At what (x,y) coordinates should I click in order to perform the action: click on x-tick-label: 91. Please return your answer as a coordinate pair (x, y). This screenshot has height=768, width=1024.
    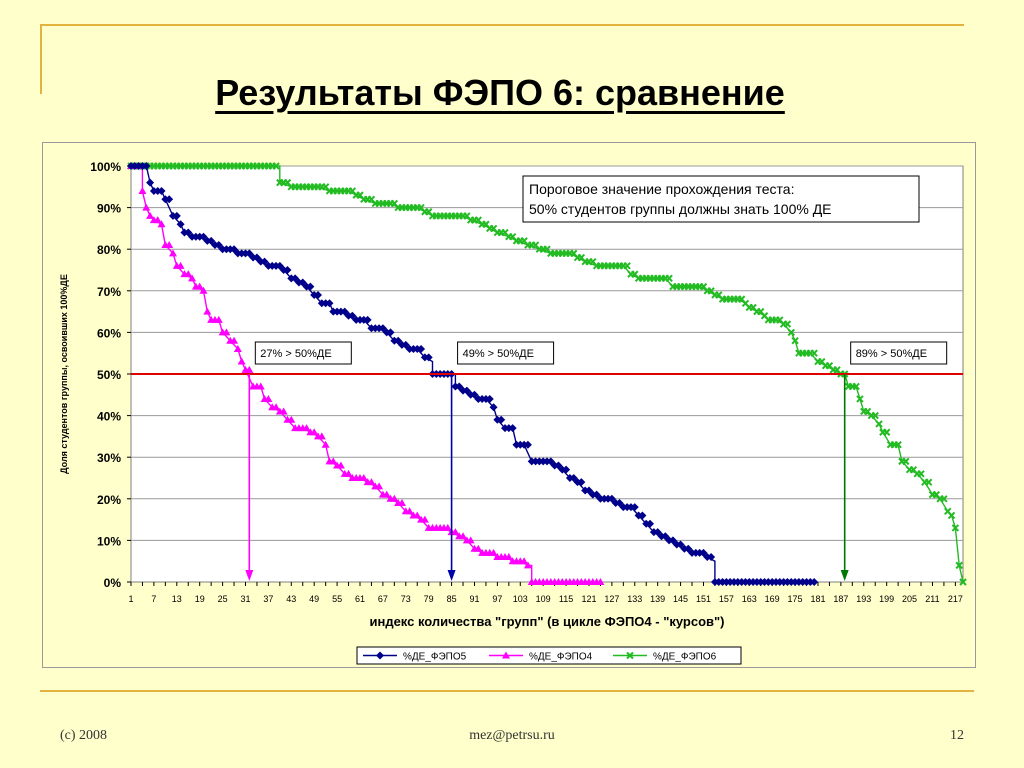
    Looking at the image, I should click on (474, 599).